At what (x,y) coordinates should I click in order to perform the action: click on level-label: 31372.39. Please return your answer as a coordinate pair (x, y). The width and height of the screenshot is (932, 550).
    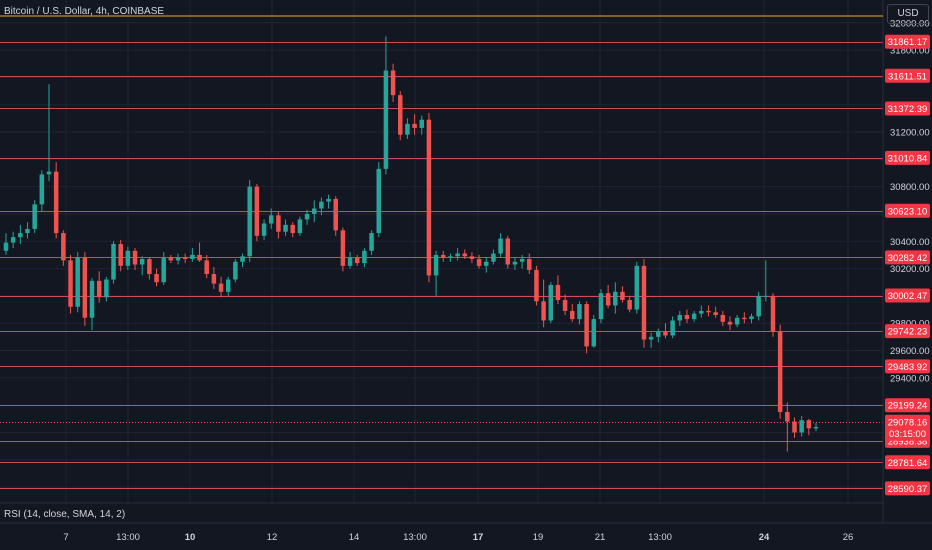
    Looking at the image, I should click on (908, 109).